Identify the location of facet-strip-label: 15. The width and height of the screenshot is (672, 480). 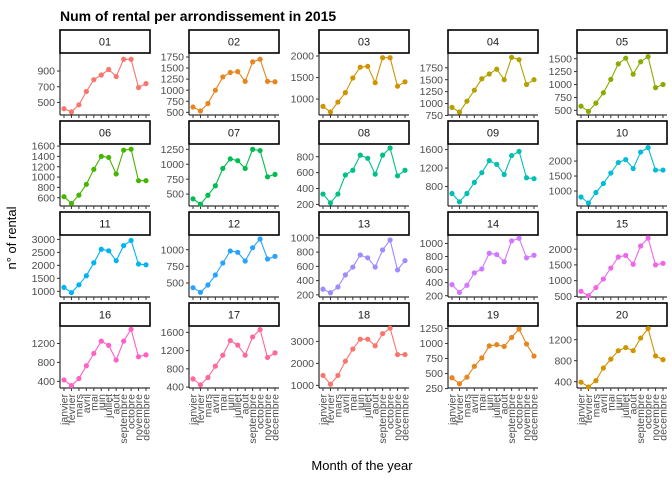
(622, 225).